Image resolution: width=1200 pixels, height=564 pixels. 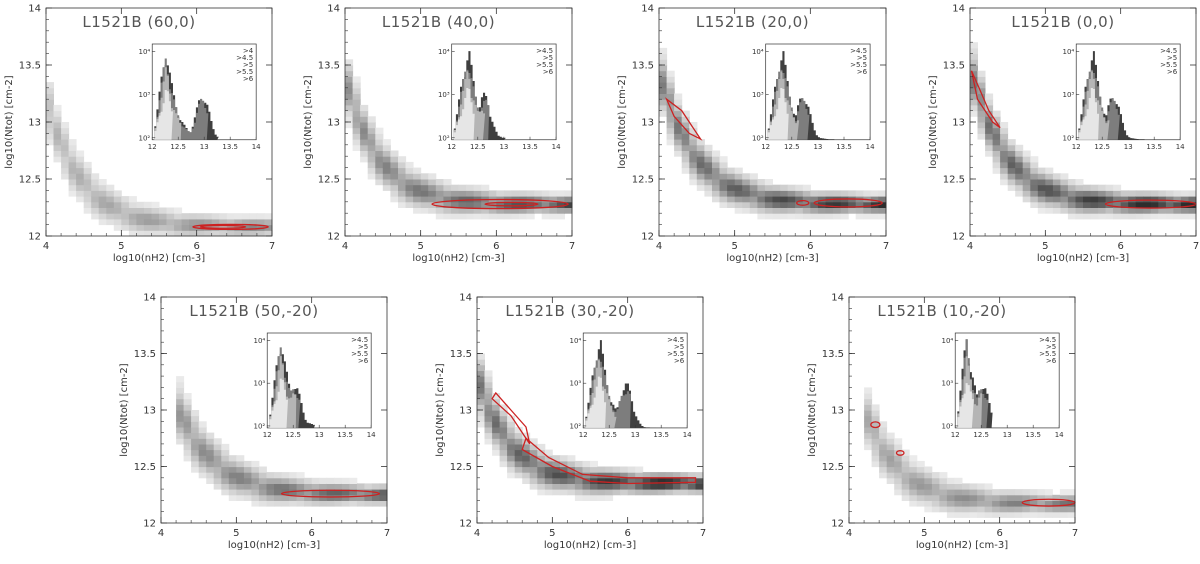 What do you see at coordinates (833, 354) in the screenshot?
I see `y-tick-label: 13.5` at bounding box center [833, 354].